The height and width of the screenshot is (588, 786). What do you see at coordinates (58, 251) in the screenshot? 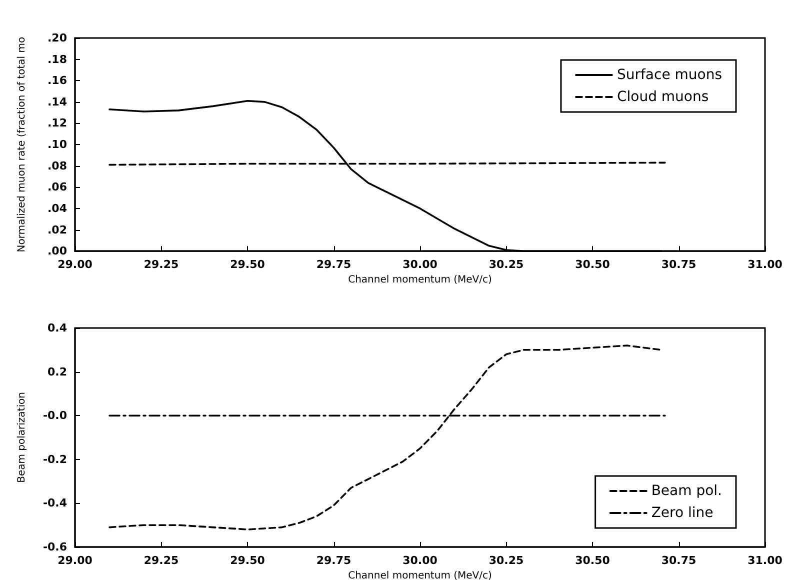
I see `y-tick-label: .00` at bounding box center [58, 251].